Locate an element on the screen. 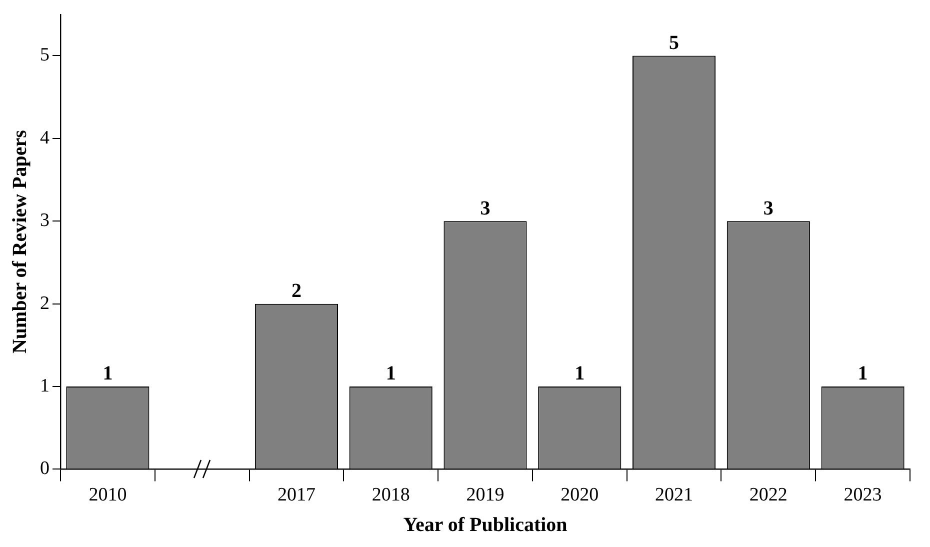 This screenshot has height=547, width=930. y-tick-label: 0 is located at coordinates (45, 469).